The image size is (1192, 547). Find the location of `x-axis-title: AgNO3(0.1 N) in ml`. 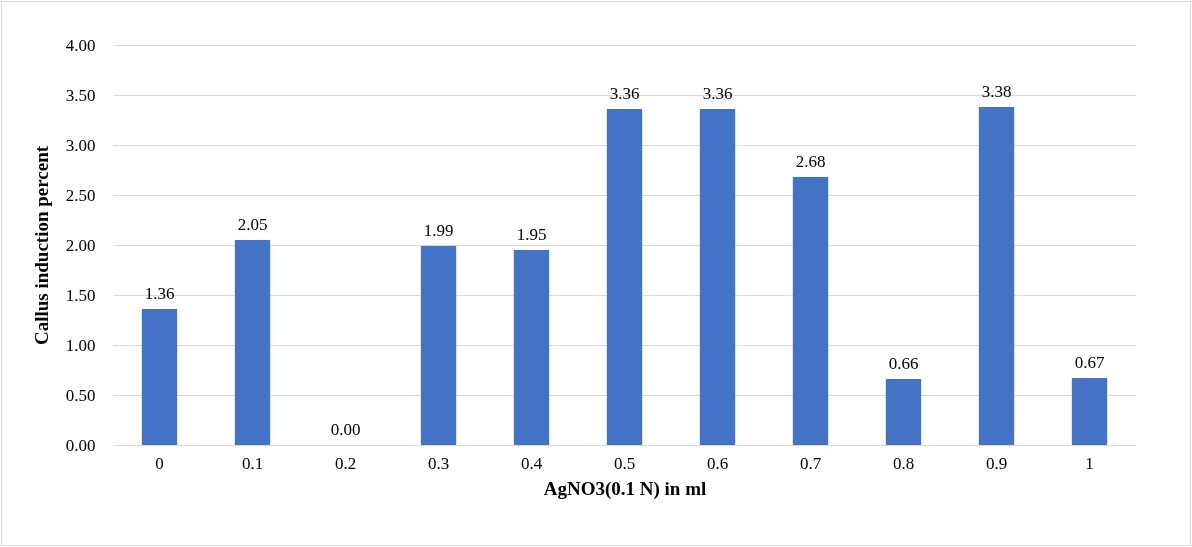

x-axis-title: AgNO3(0.1 N) in ml is located at coordinates (625, 488).